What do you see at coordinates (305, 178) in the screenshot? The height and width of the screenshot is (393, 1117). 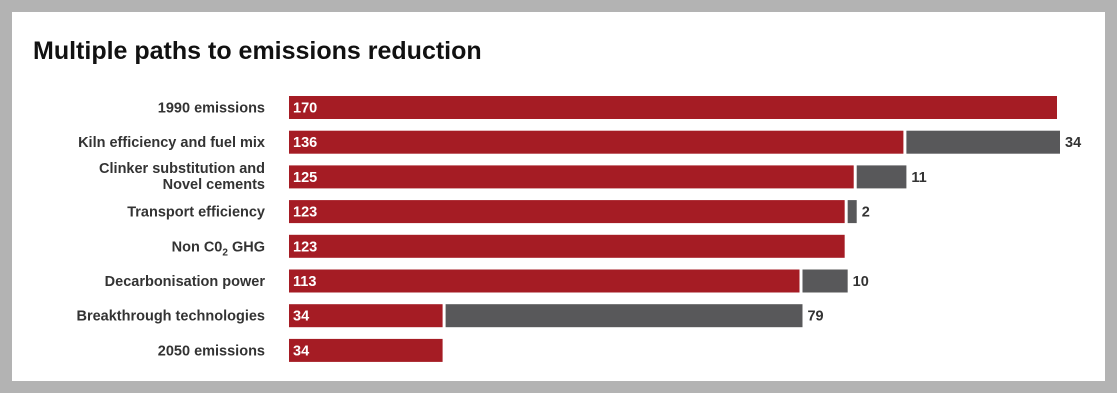 I see `primary-value-label: 125` at bounding box center [305, 178].